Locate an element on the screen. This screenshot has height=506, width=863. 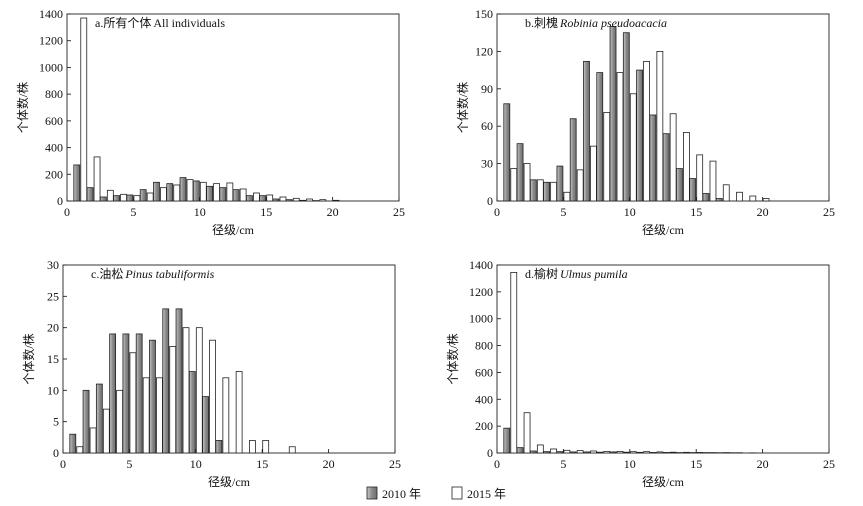
x-tick-label: 20 is located at coordinates (763, 212).